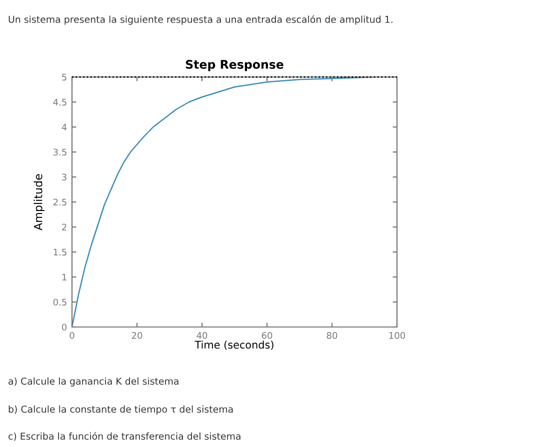 The height and width of the screenshot is (447, 538). I want to click on y-tick-label: 0, so click(64, 327).